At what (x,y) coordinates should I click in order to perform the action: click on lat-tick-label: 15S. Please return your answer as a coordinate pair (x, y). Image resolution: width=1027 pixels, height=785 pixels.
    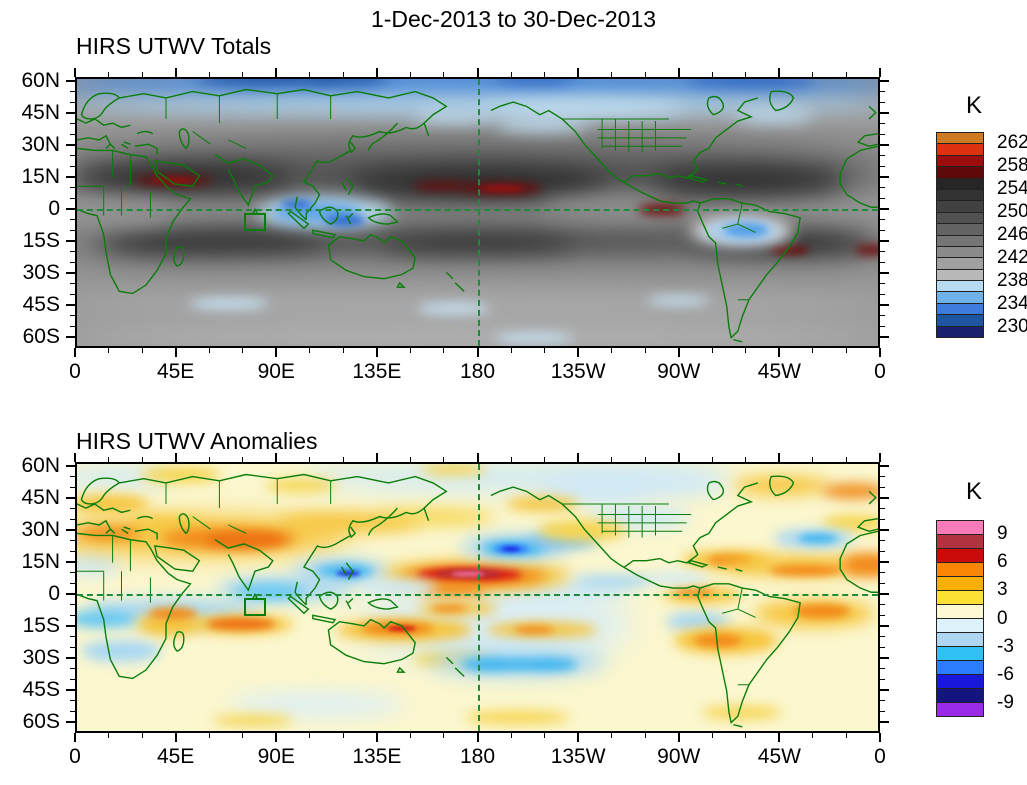
    Looking at the image, I should click on (41, 626).